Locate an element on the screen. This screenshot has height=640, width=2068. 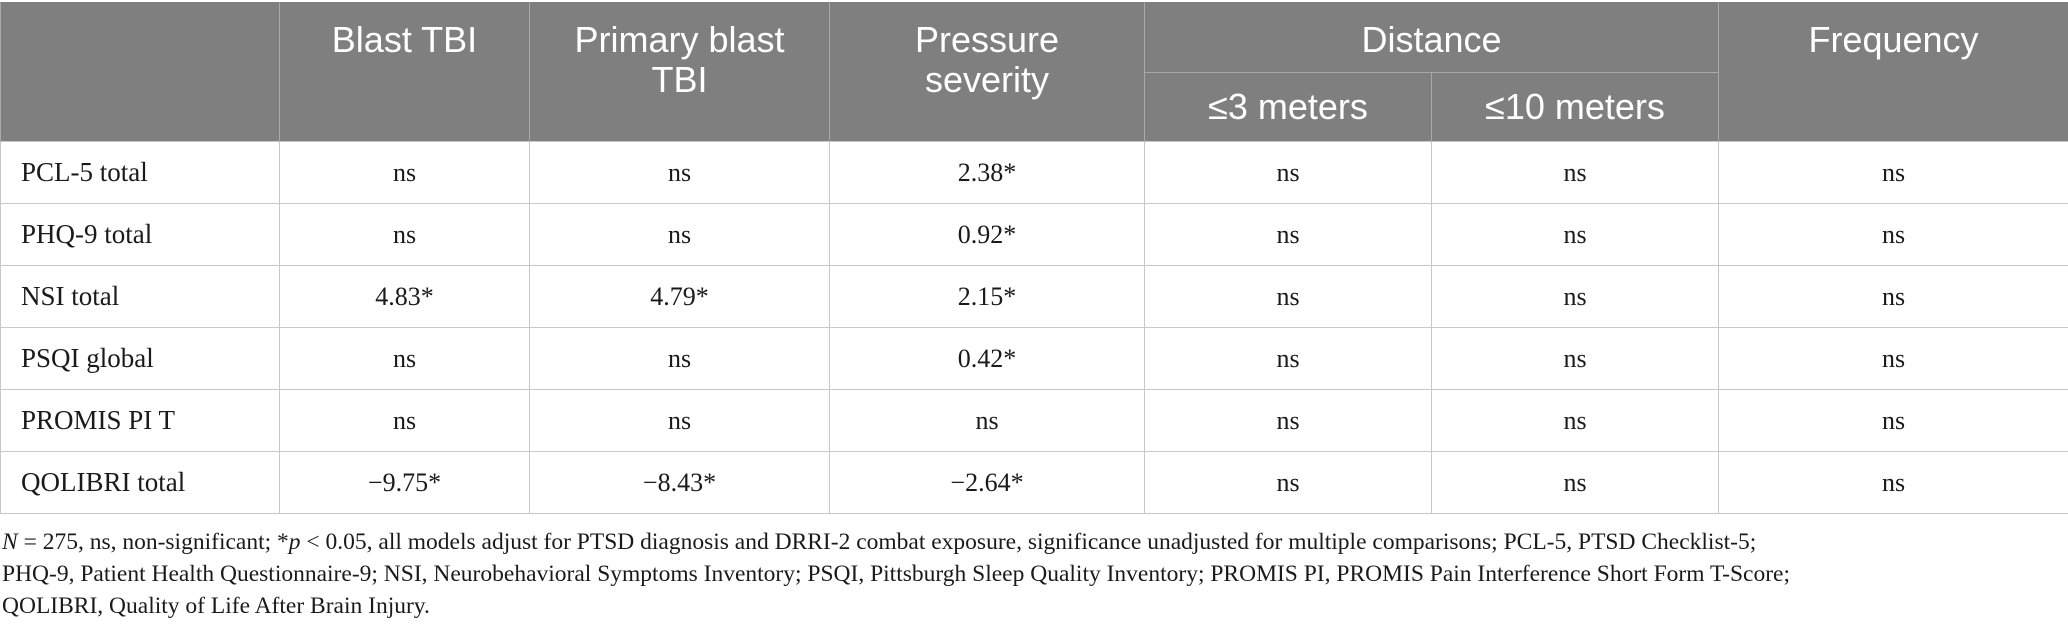
table-row: NSI total 4.83* 4.79* 2.15* ns ns ns is located at coordinates (1034, 296).